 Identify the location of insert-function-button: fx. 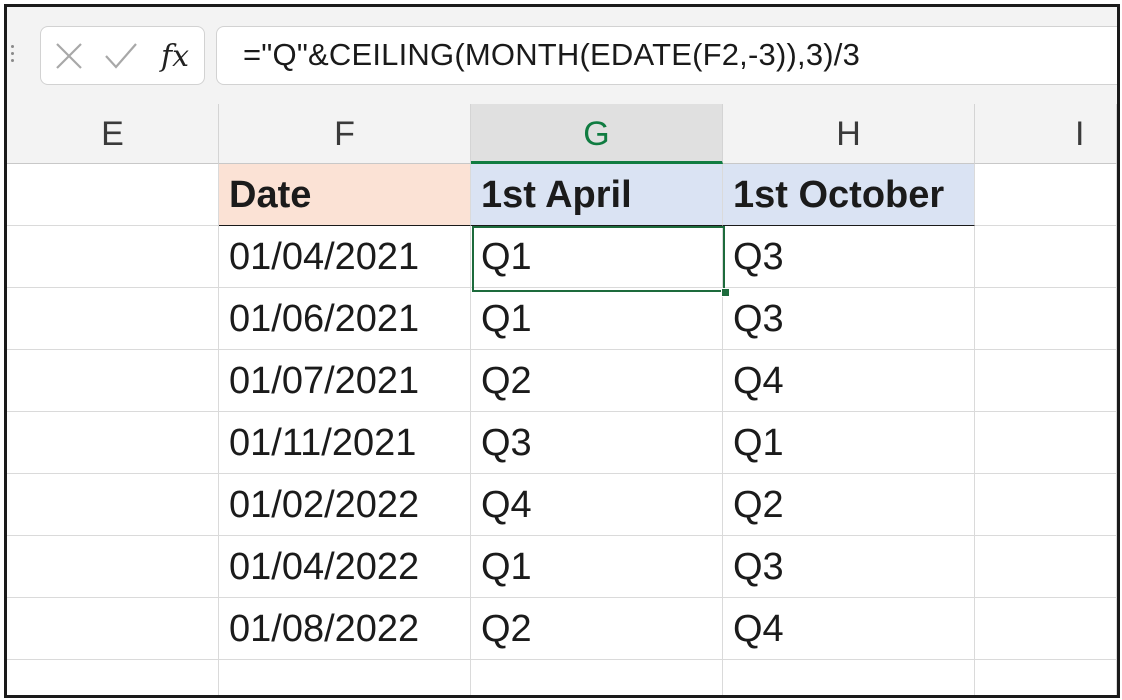
(175, 56).